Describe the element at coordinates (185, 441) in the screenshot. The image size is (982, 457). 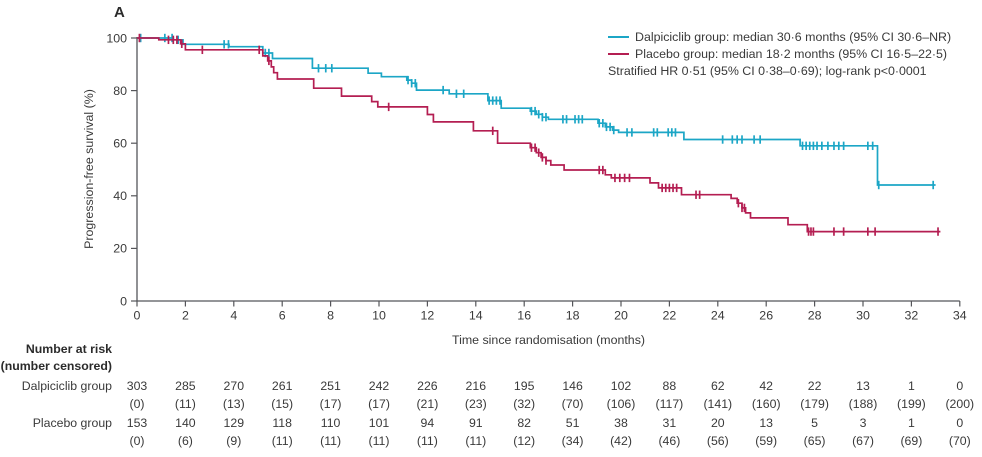
I see `risk-cell: (6)` at that location.